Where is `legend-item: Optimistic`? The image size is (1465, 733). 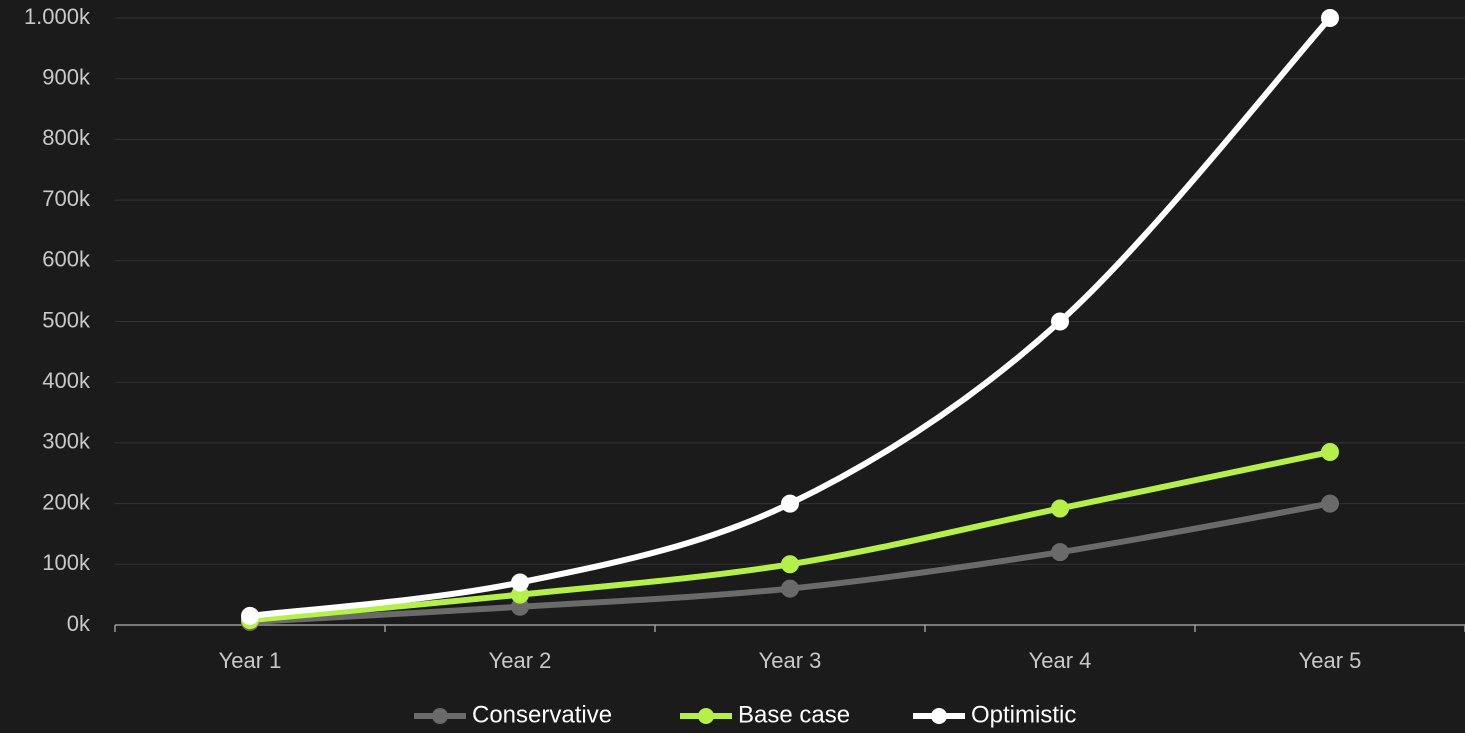 legend-item: Optimistic is located at coordinates (994, 714).